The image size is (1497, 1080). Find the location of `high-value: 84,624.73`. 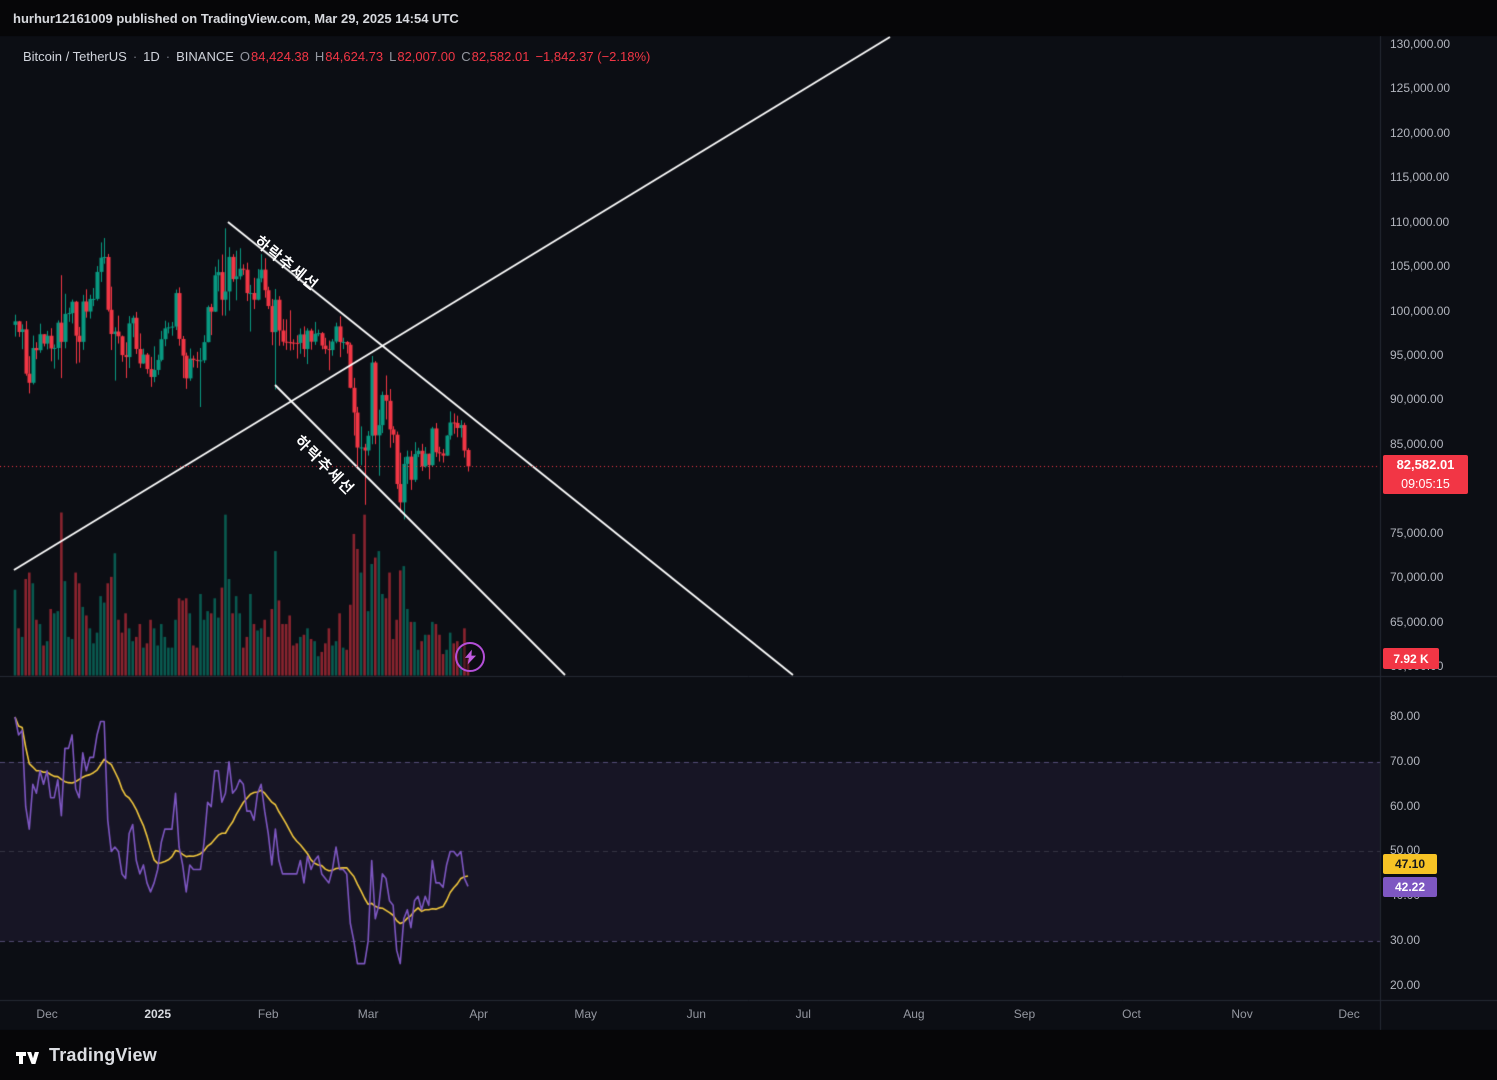

high-value: 84,624.73 is located at coordinates (354, 56).